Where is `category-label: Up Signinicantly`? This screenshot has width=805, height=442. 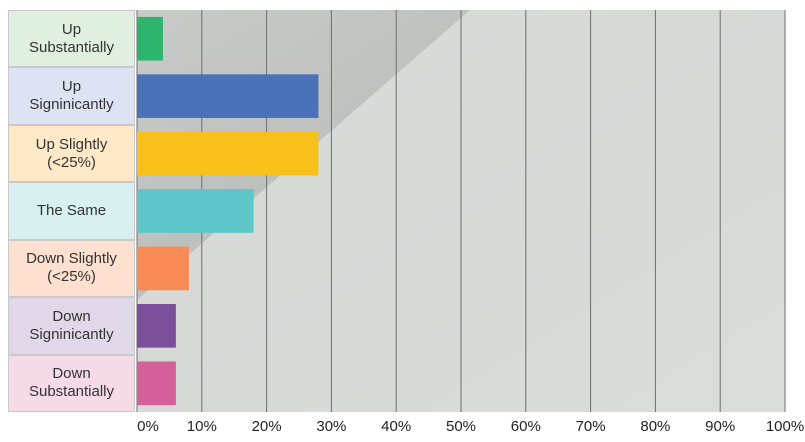 category-label: Up Signinicantly is located at coordinates (71, 96).